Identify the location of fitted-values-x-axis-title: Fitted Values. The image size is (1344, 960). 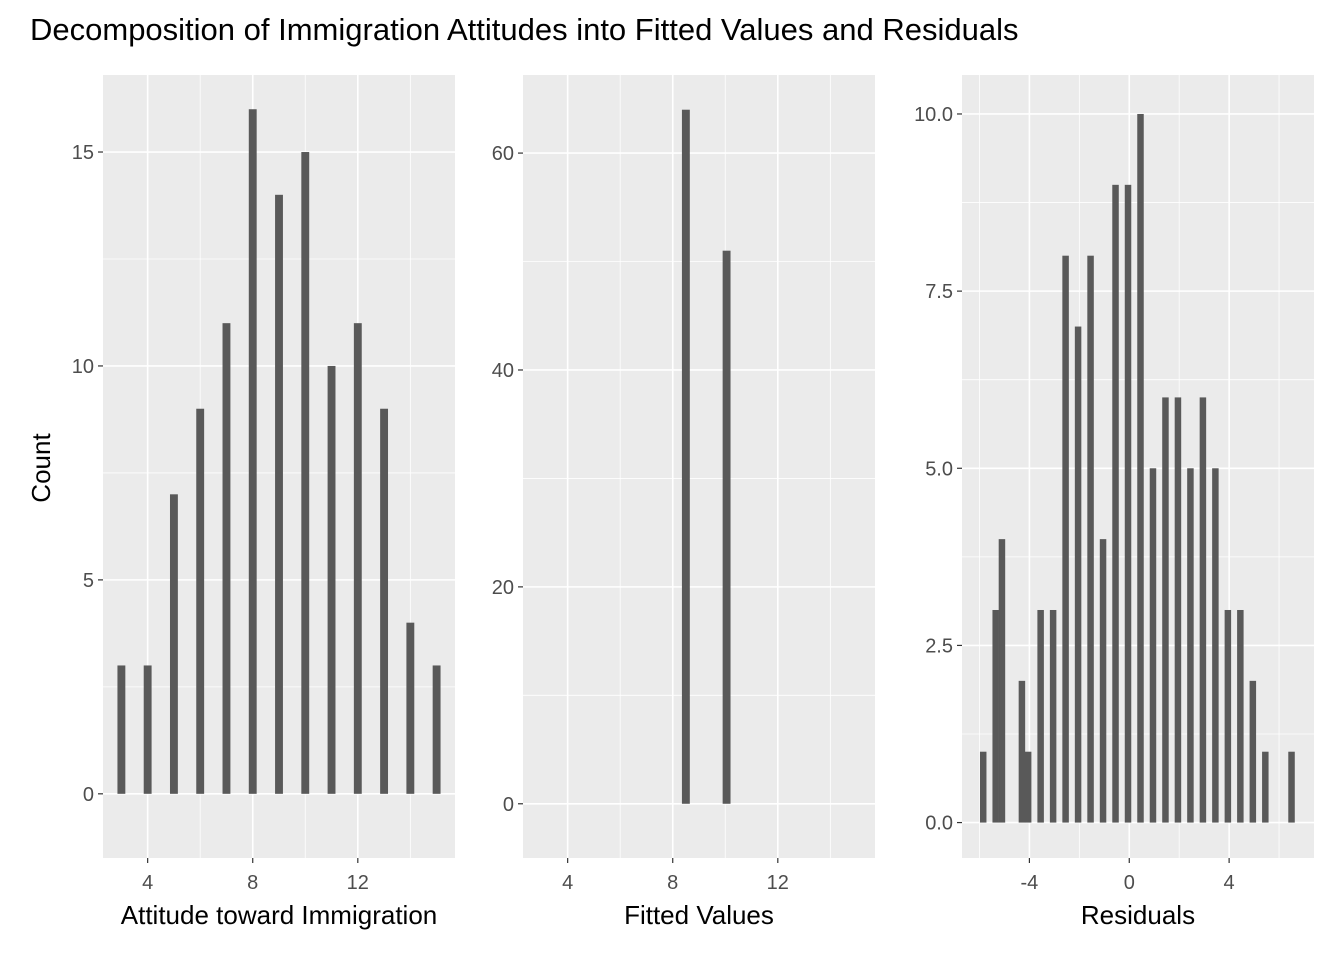
(699, 915).